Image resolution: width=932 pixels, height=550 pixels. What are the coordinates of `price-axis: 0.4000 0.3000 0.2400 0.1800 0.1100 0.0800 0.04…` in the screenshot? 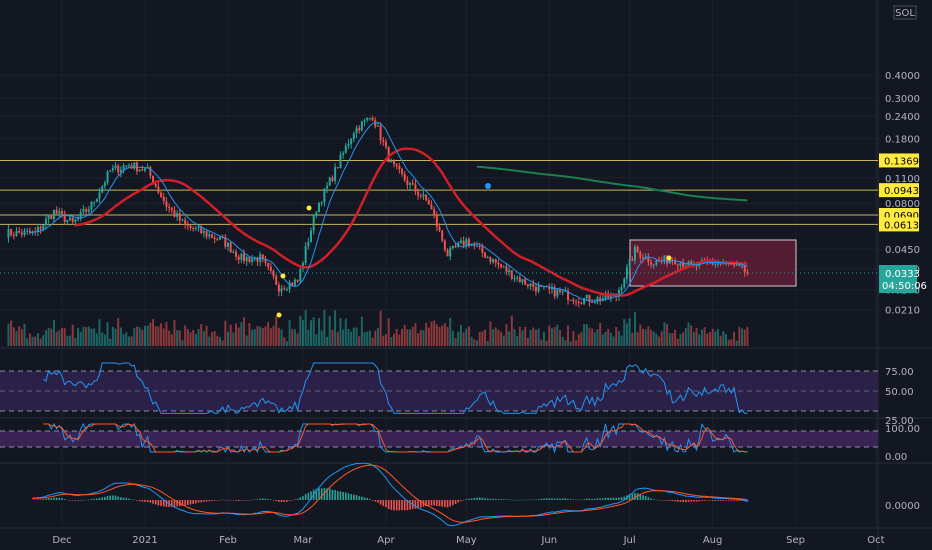 It's located at (902, 291).